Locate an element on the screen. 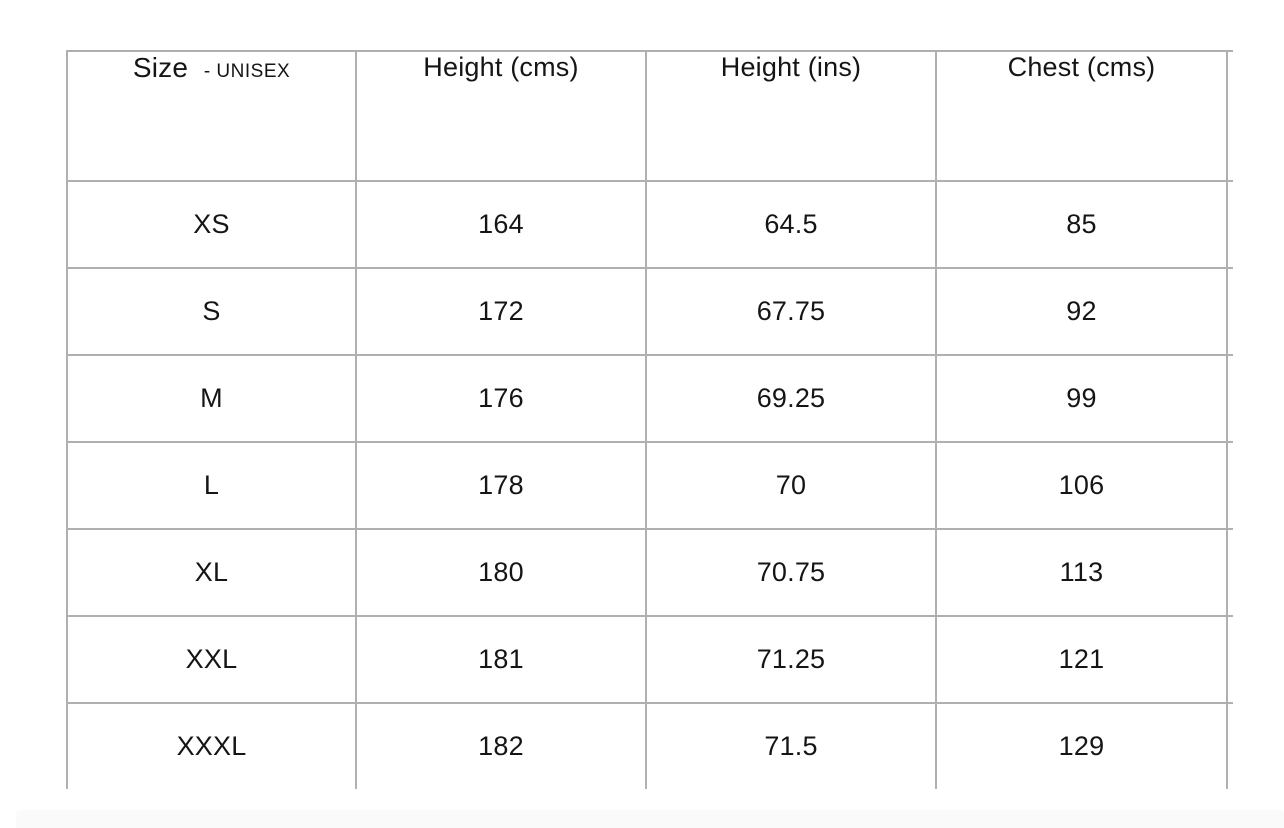 This screenshot has width=1284, height=828. height-cms-cell: 176 is located at coordinates (501, 398).